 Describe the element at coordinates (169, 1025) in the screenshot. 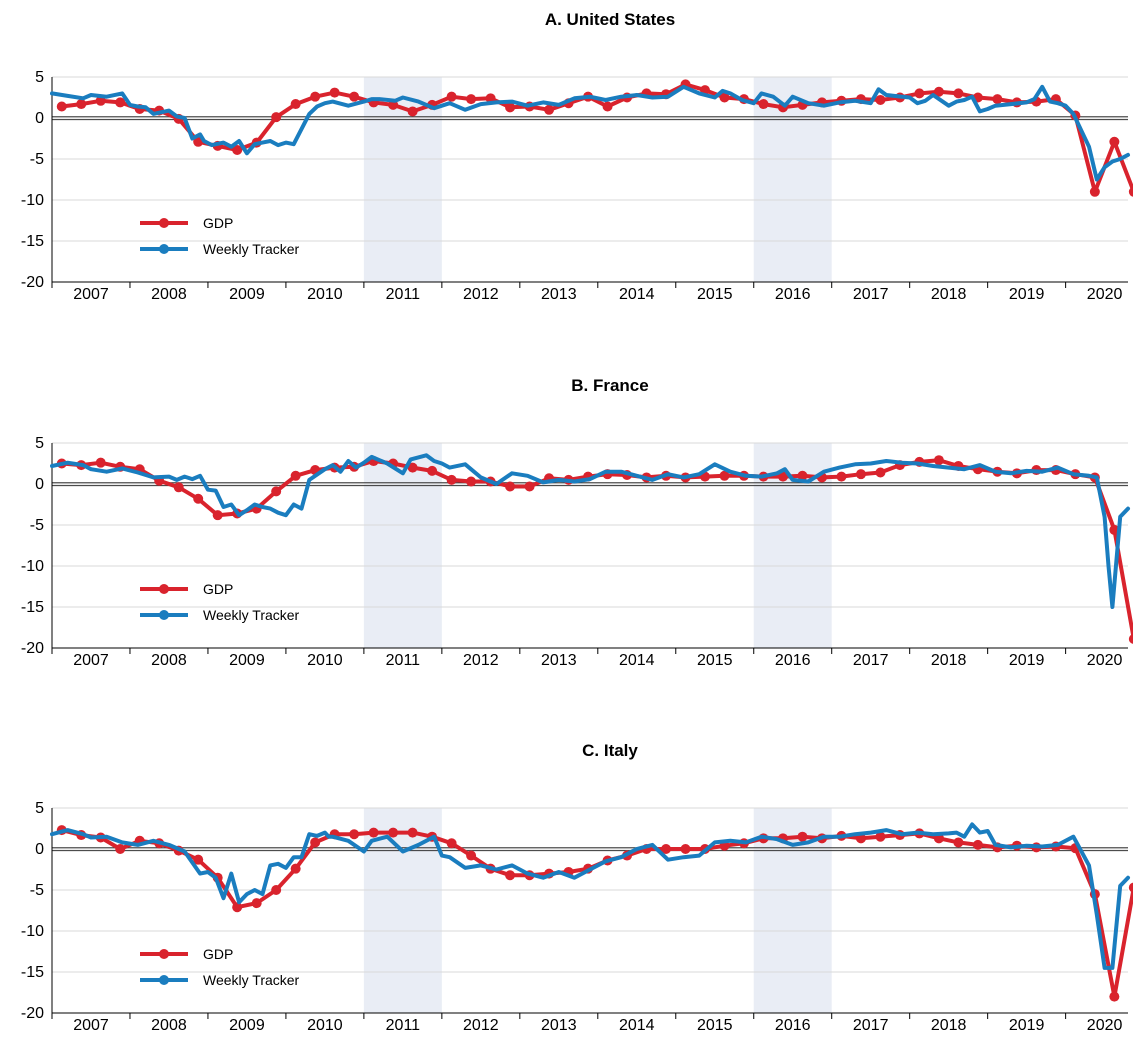

I see `x-tick-label: 2008` at that location.